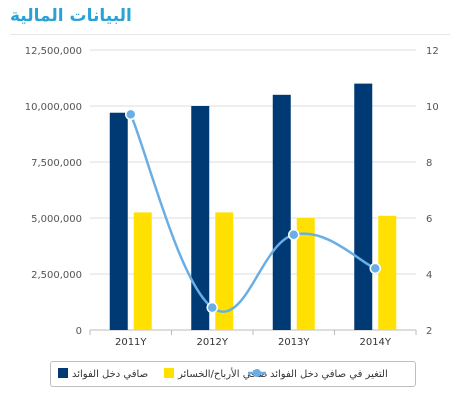 The height and width of the screenshot is (406, 461). Describe the element at coordinates (375, 342) in the screenshot. I see `category-label: 2014Y` at that location.